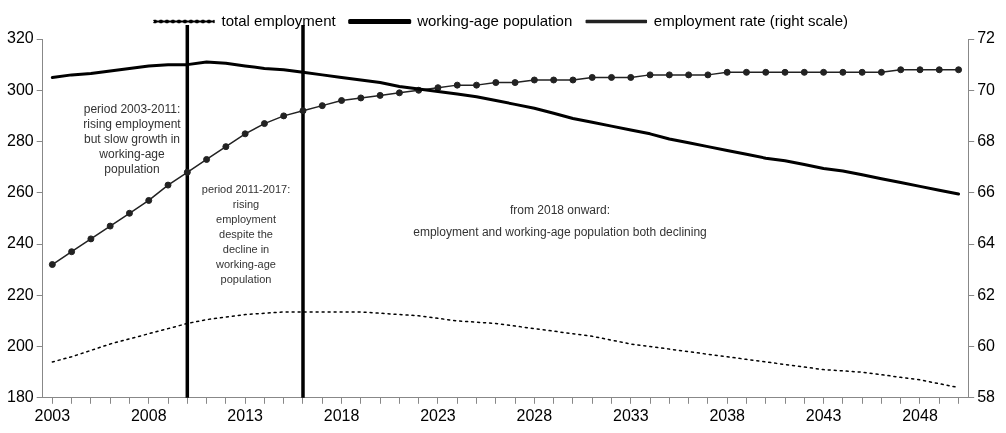 This screenshot has height=433, width=1006. I want to click on x-tick-label: 2003, so click(52, 415).